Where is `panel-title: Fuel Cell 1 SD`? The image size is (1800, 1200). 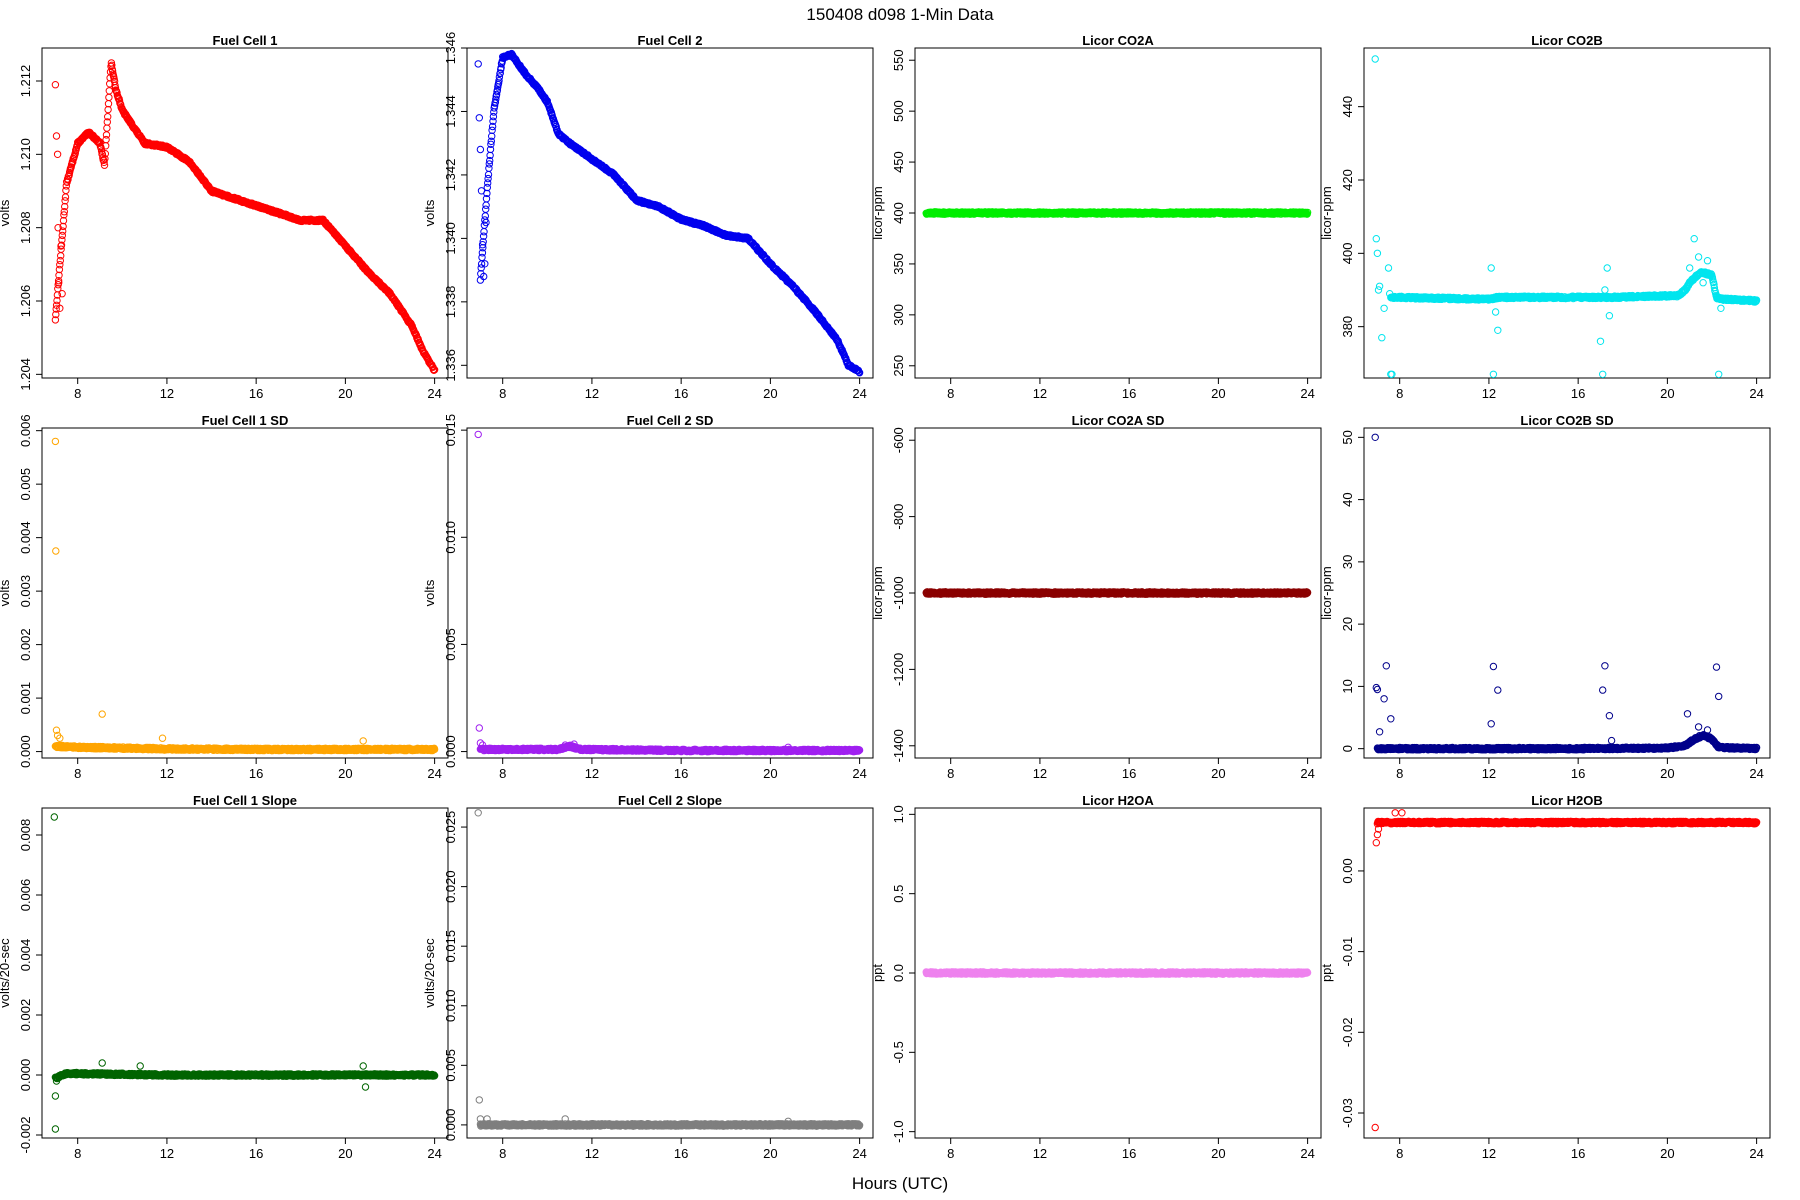 panel-title: Fuel Cell 1 SD is located at coordinates (245, 420).